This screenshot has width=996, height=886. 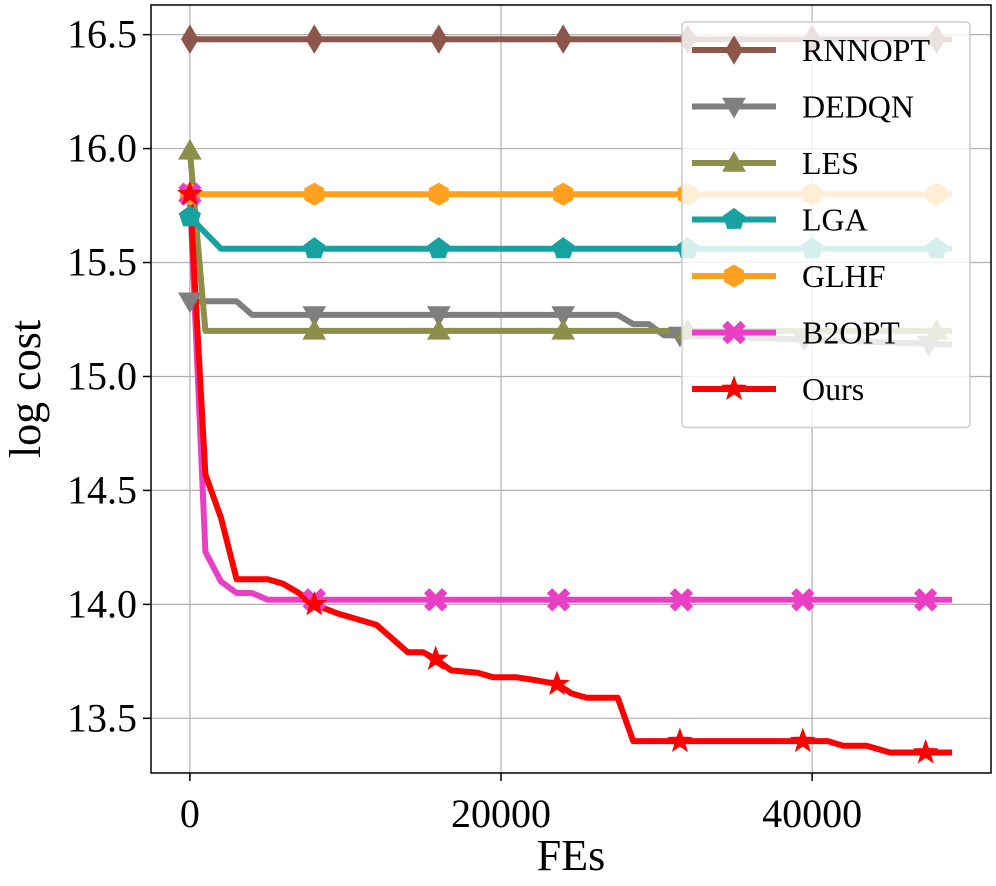 I want to click on legend-box, so click(x=826, y=225).